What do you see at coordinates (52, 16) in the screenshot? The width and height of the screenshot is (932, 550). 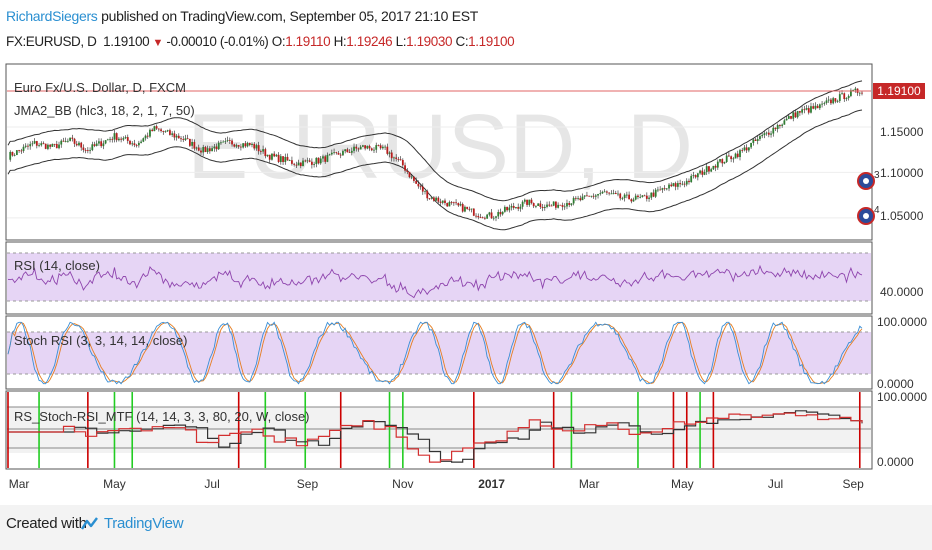 I see `author-link: RichardSiegers` at bounding box center [52, 16].